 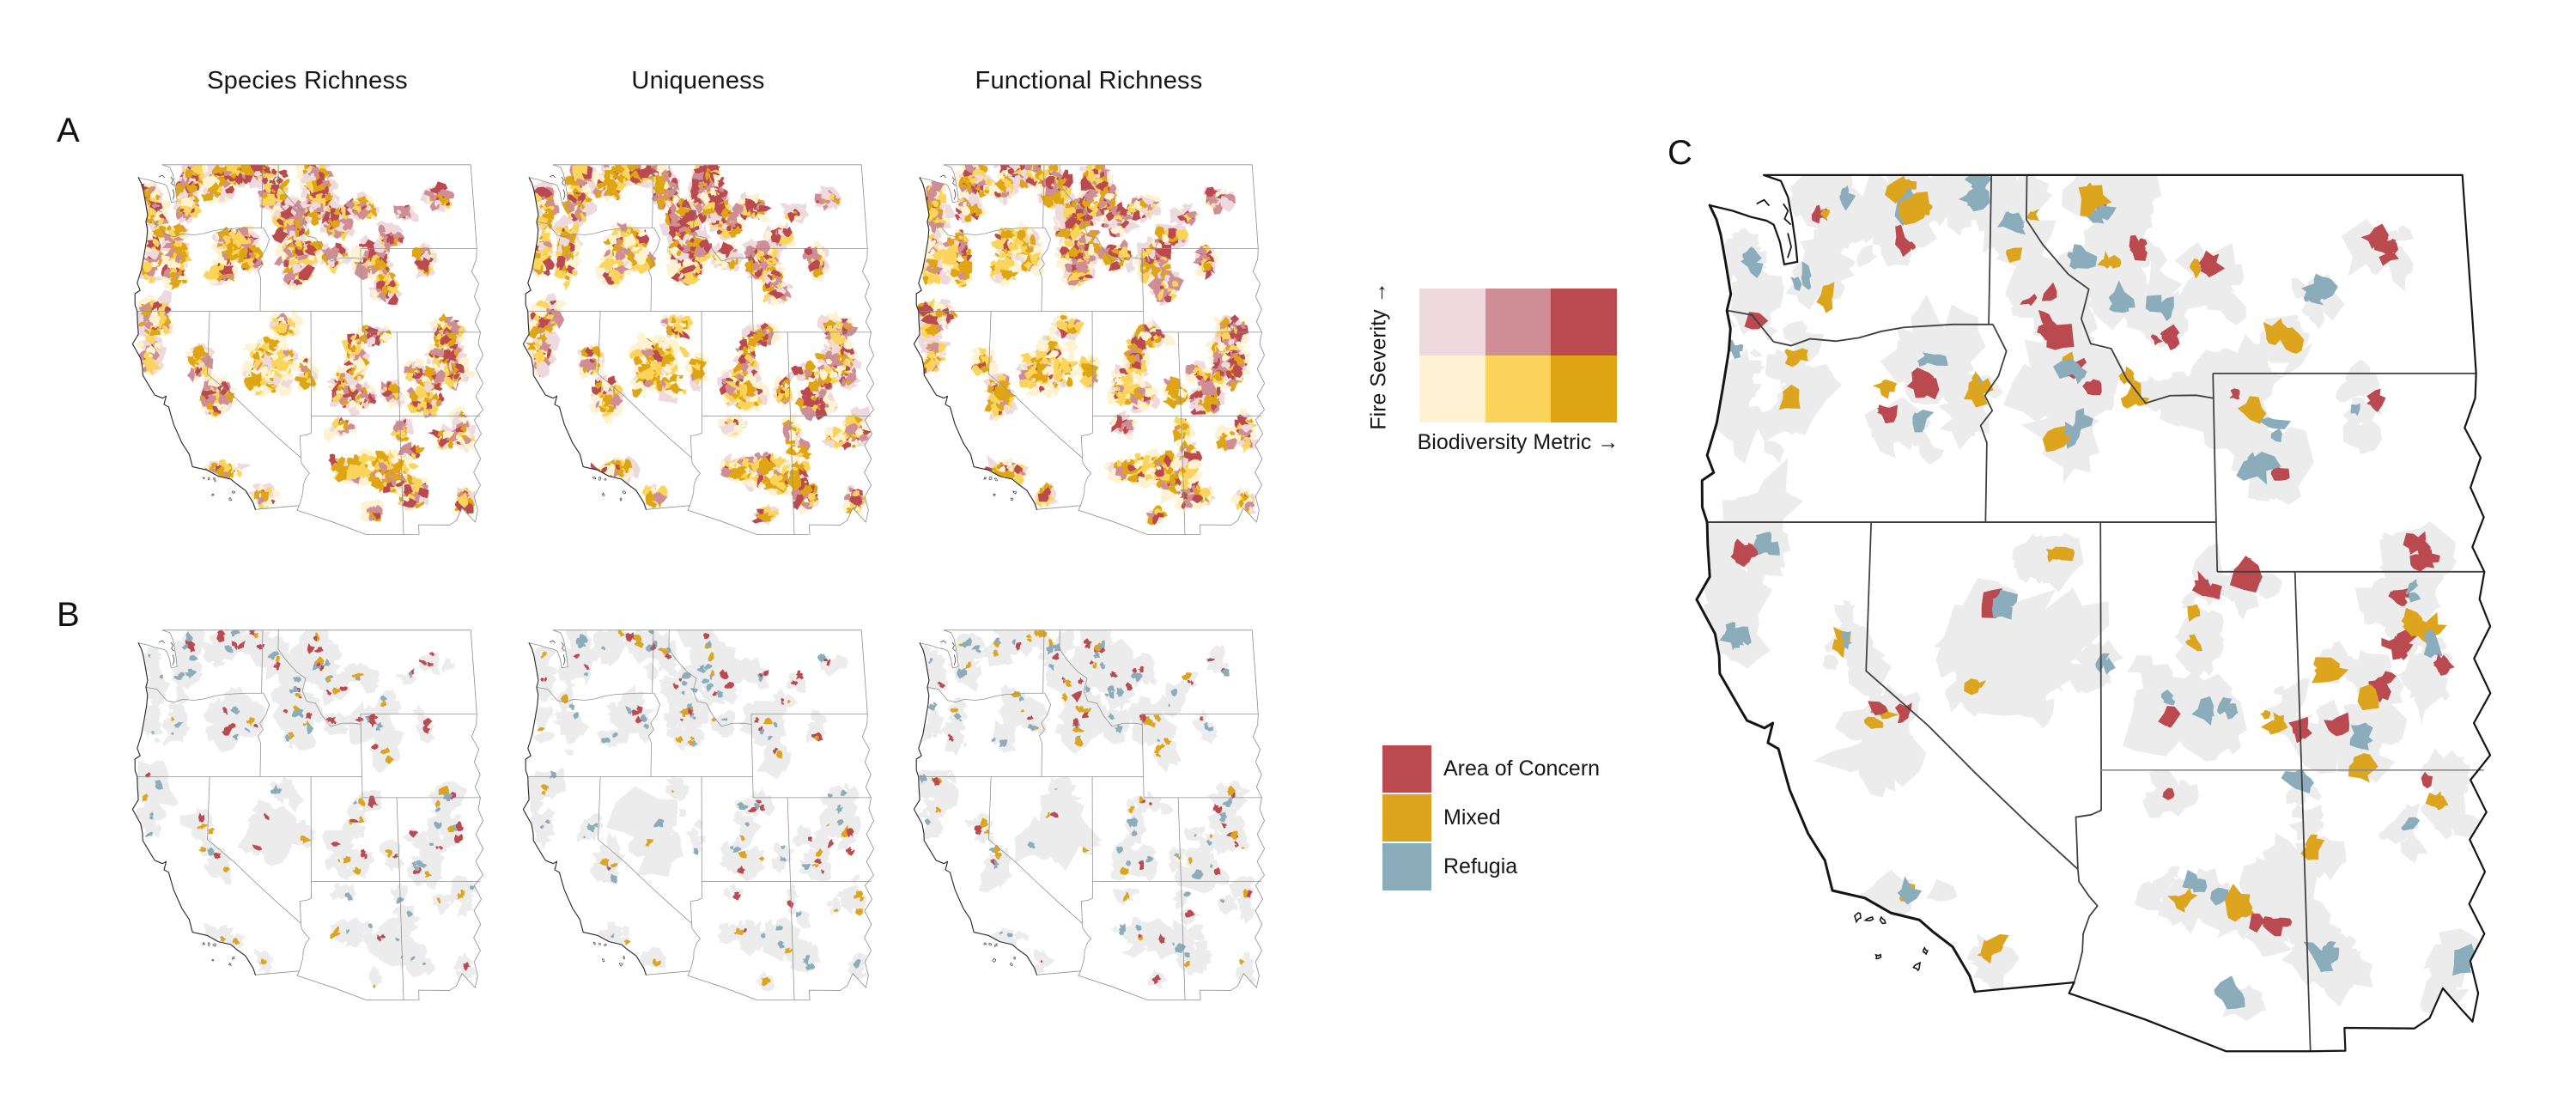 I want to click on legend-swatch-area-of-concern, so click(x=1407, y=769).